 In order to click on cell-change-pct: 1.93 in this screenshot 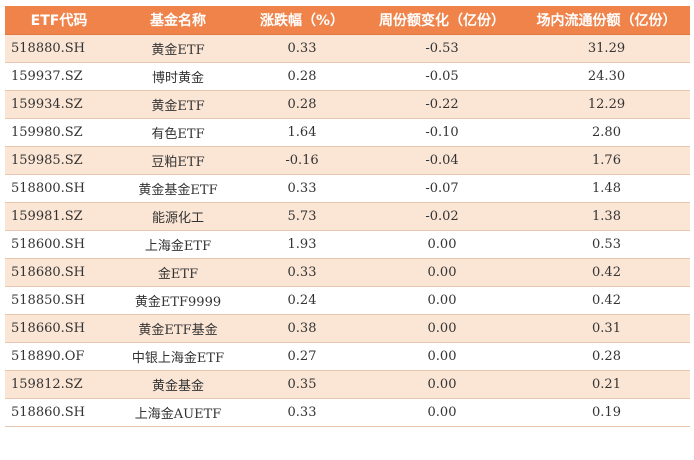, I will do `click(302, 244)`.